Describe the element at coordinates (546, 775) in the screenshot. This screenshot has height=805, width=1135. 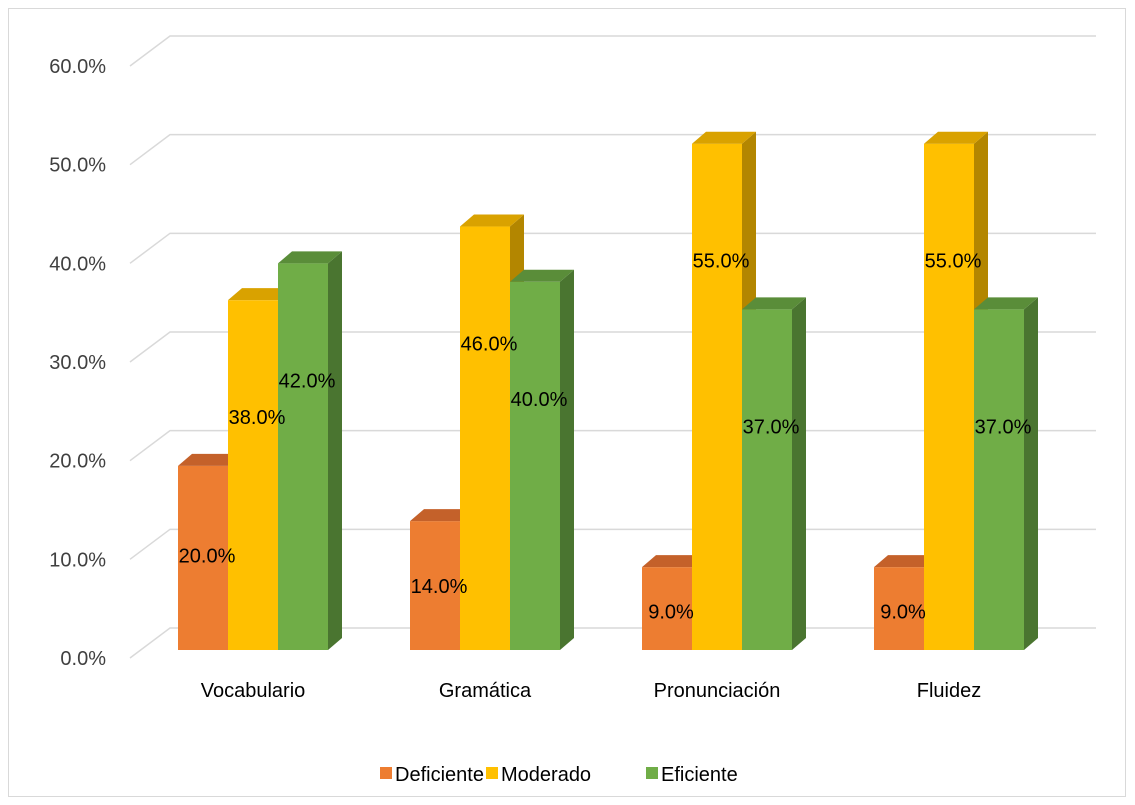
I see `legend-label: Moderado` at that location.